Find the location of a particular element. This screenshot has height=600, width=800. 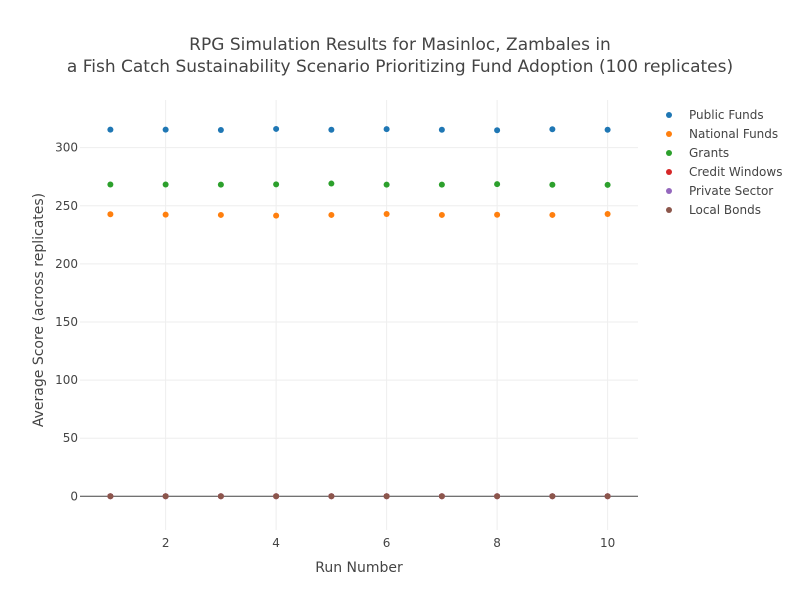

y-tick-label: 200 is located at coordinates (66, 264).